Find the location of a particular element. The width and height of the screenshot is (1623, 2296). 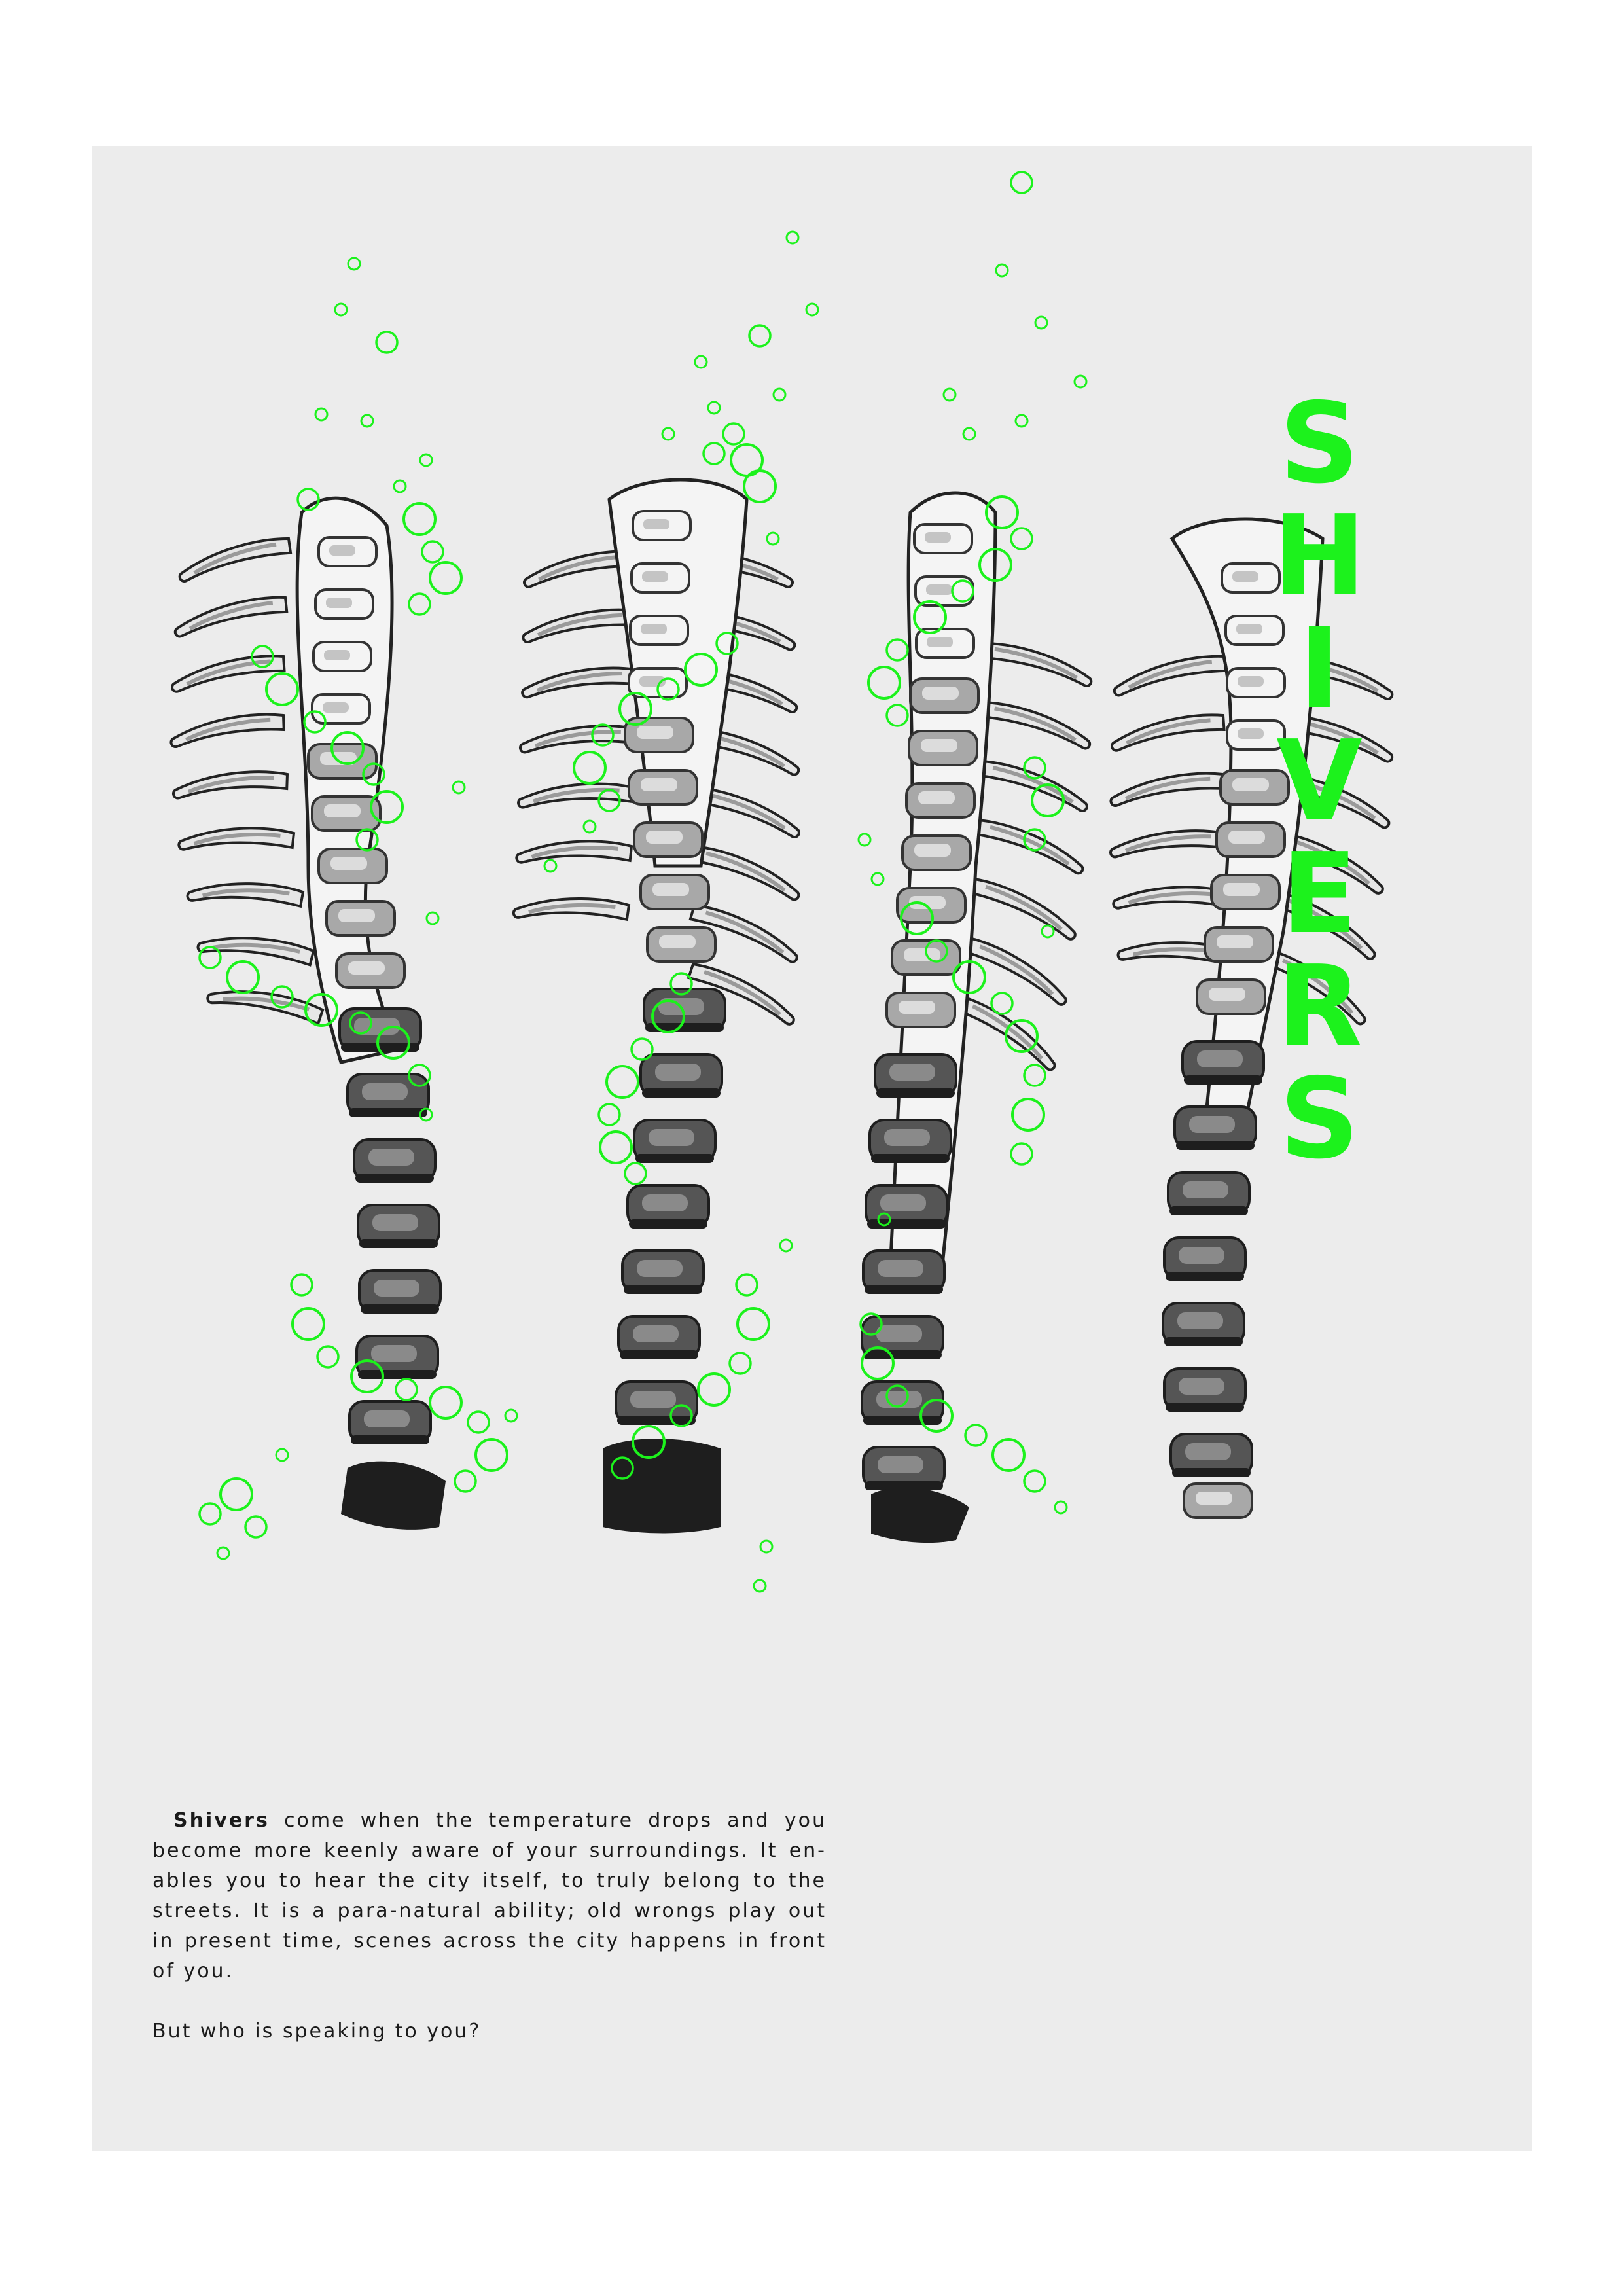

title-letter-s1: S is located at coordinates (1319, 444).